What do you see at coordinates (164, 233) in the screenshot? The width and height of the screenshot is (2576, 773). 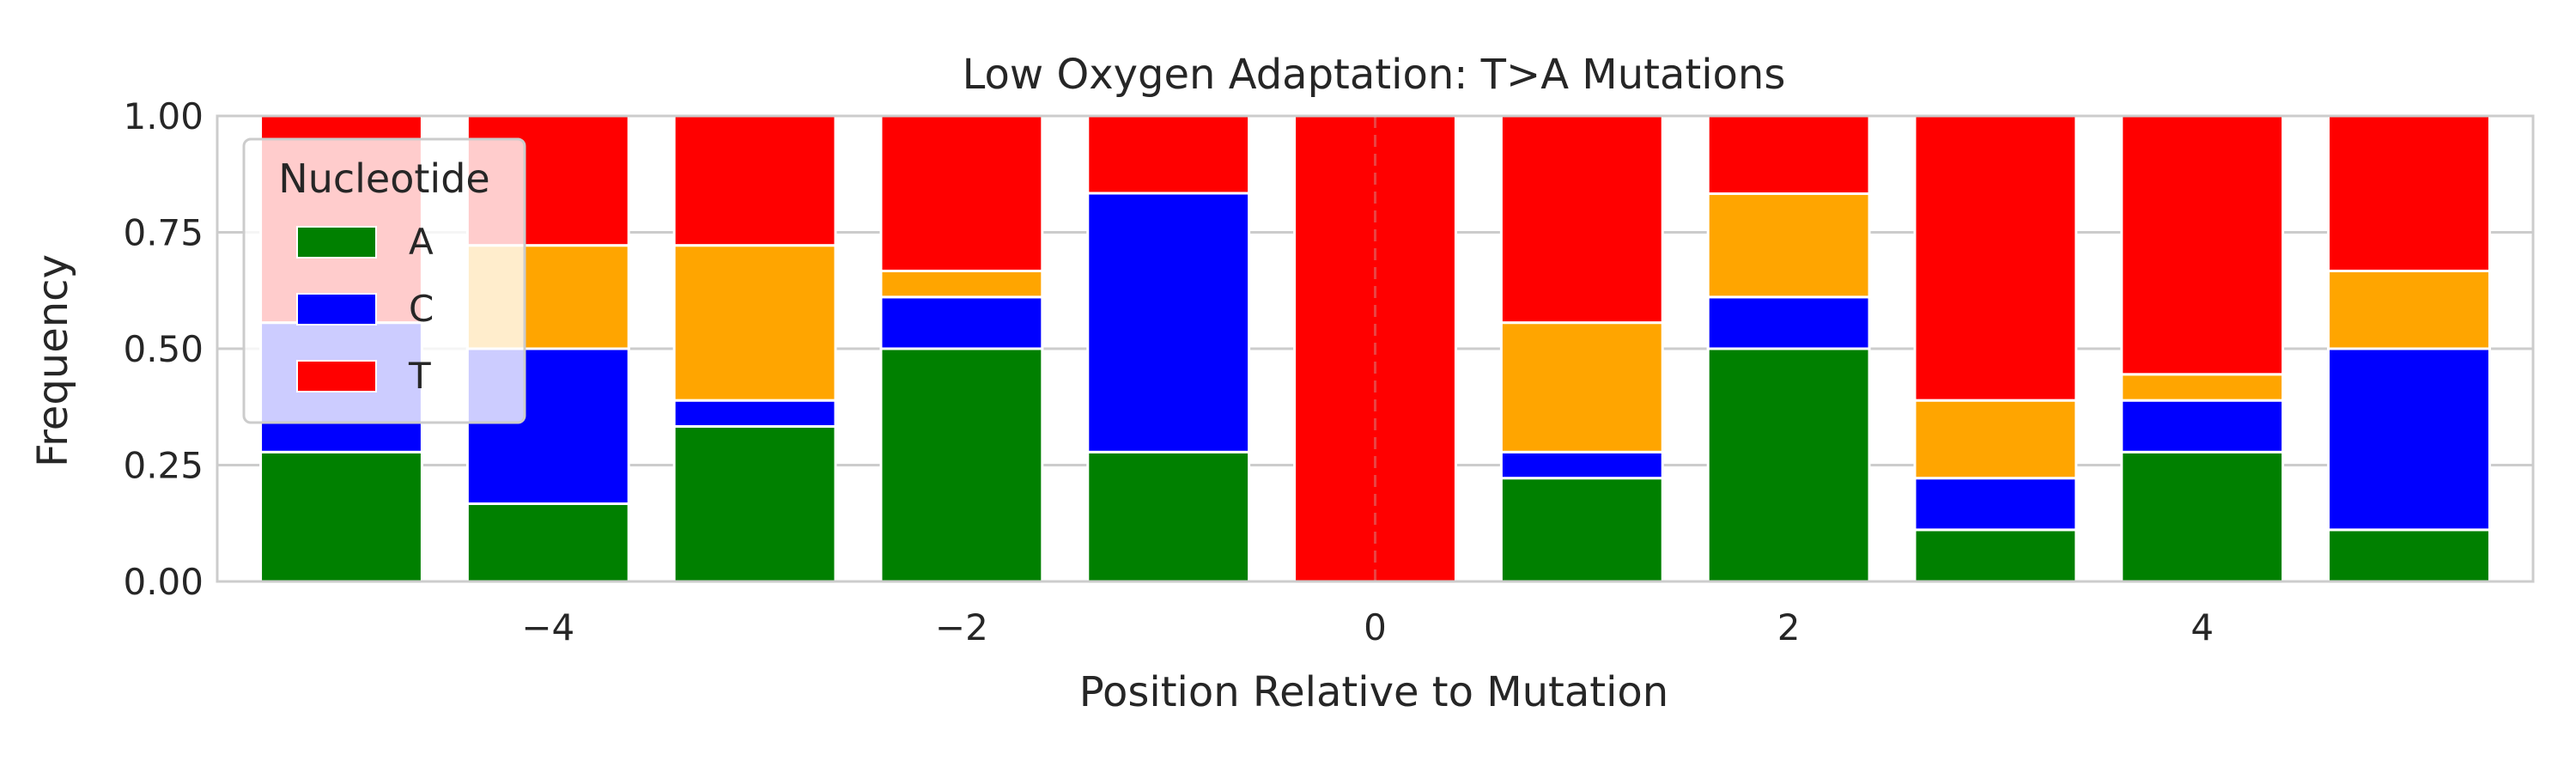 I see `y-tick-label: 0.75` at bounding box center [164, 233].